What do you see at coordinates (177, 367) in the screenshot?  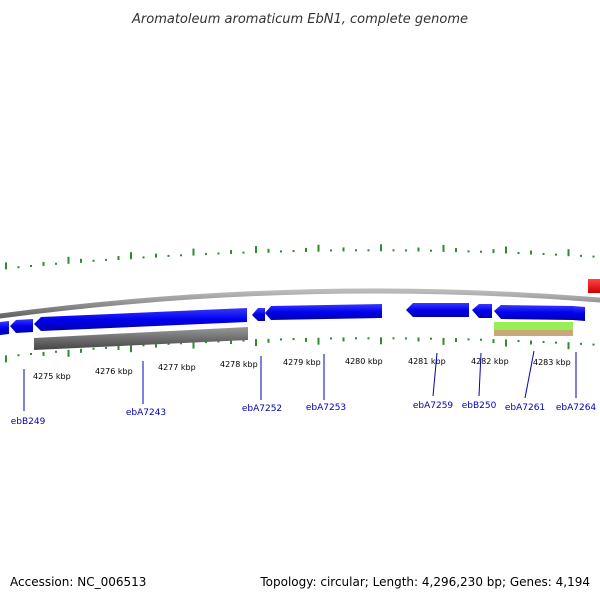 I see `scale-label: 4277 kbp` at bounding box center [177, 367].